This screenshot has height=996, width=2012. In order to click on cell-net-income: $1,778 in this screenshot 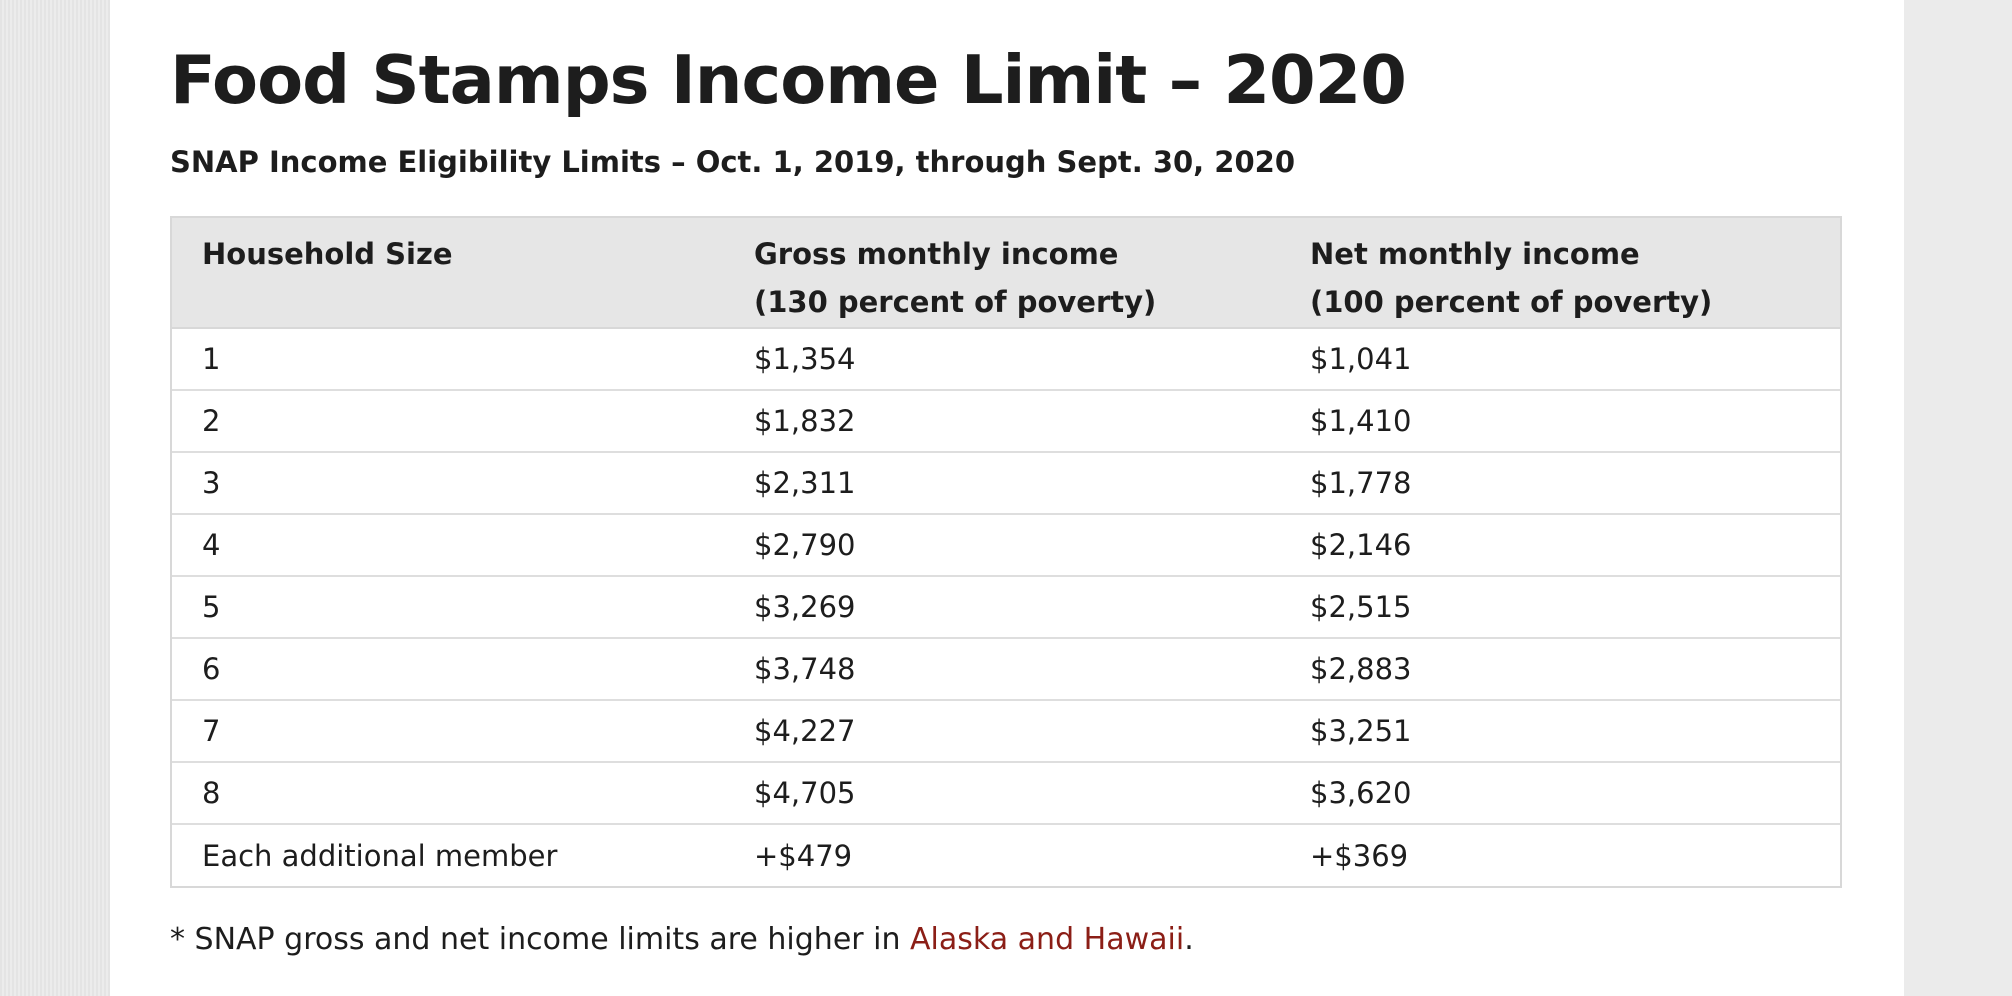, I will do `click(1361, 483)`.